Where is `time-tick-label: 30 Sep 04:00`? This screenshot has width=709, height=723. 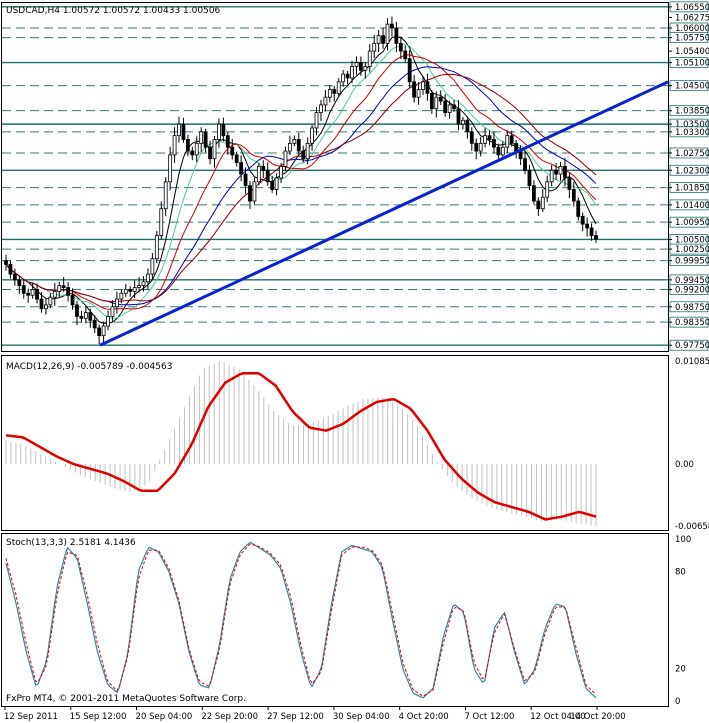
time-tick-label: 30 Sep 04:00 is located at coordinates (361, 717).